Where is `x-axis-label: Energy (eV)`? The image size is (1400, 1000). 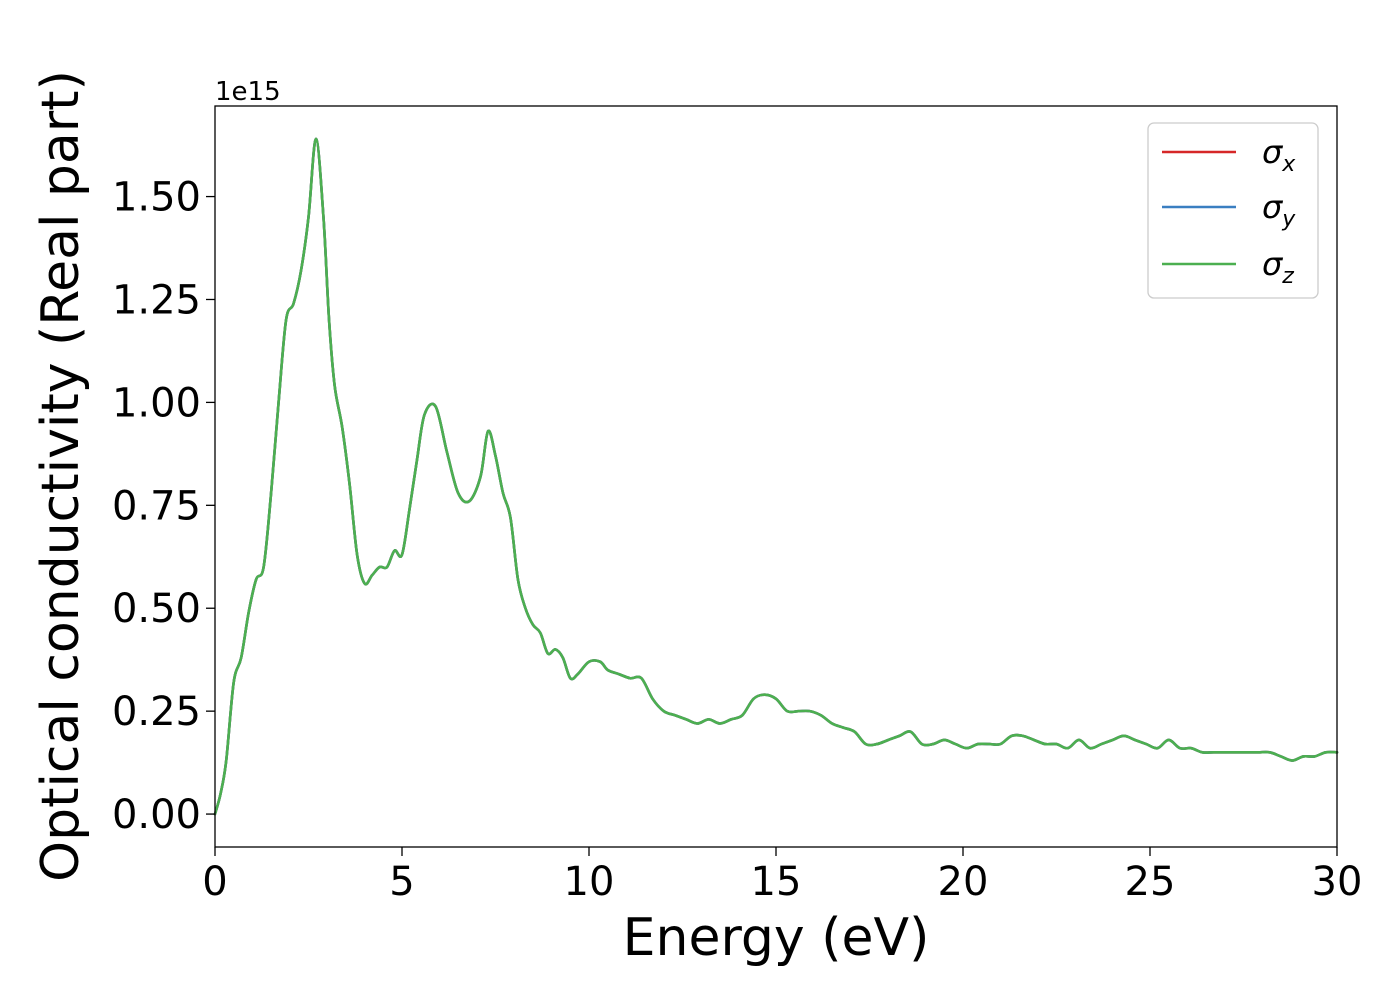 x-axis-label: Energy (eV) is located at coordinates (776, 938).